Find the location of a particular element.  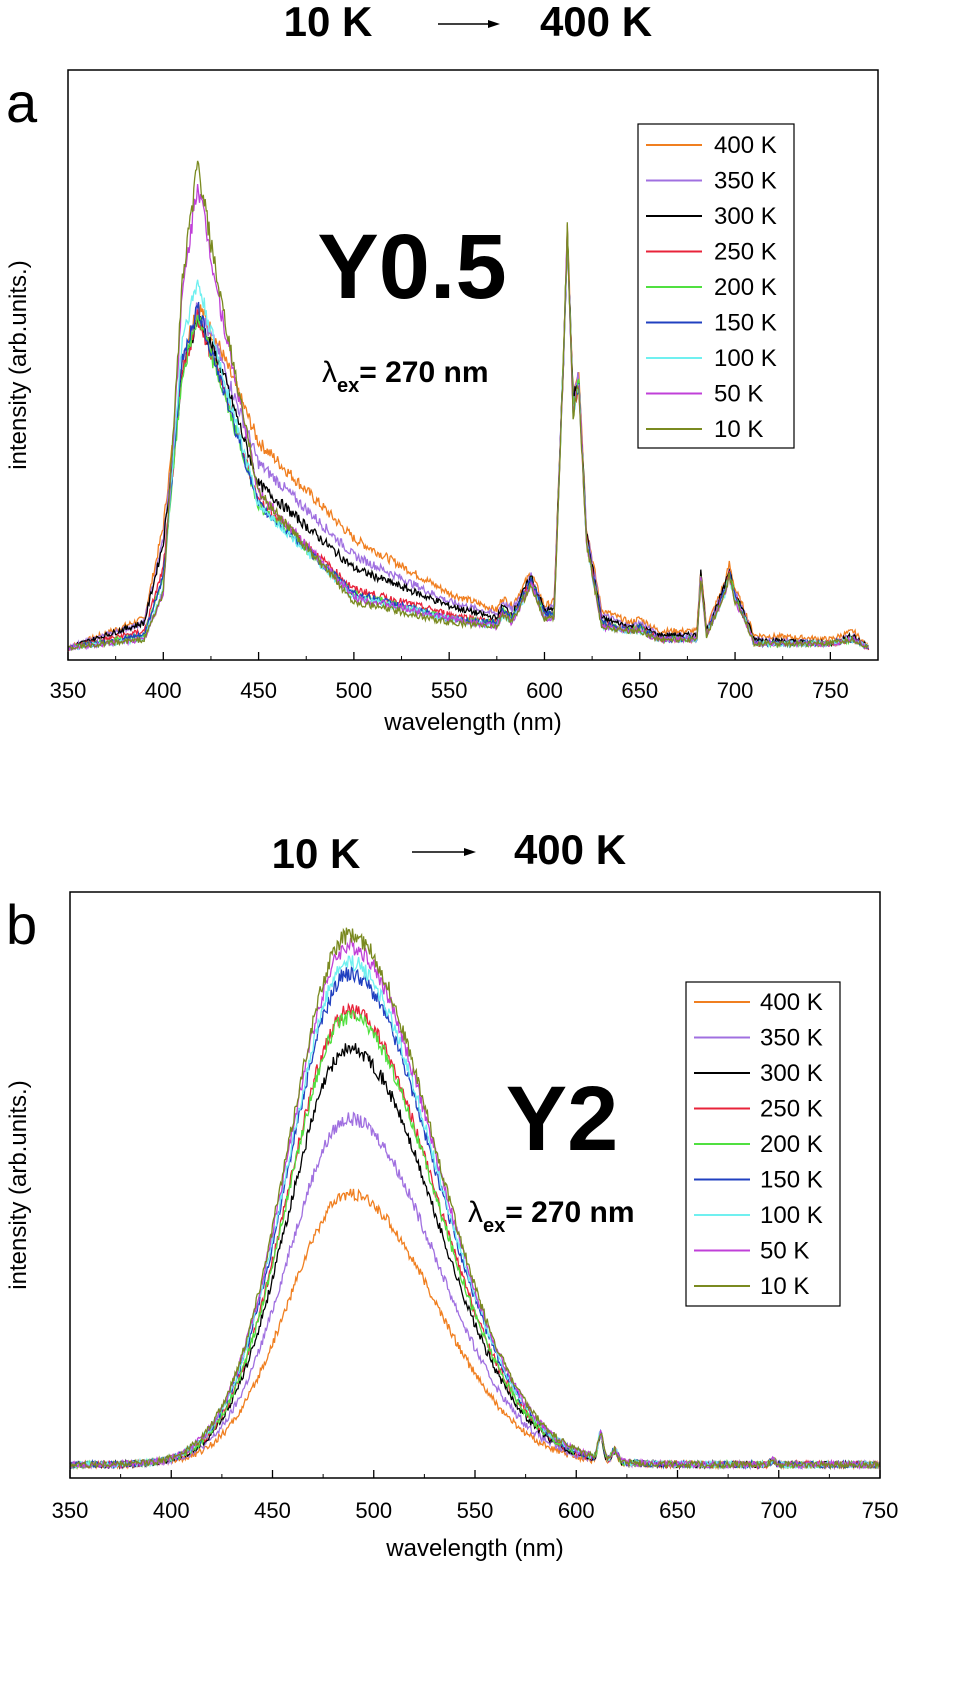

panel-b-xtick-label-600: 600 is located at coordinates (576, 1510).